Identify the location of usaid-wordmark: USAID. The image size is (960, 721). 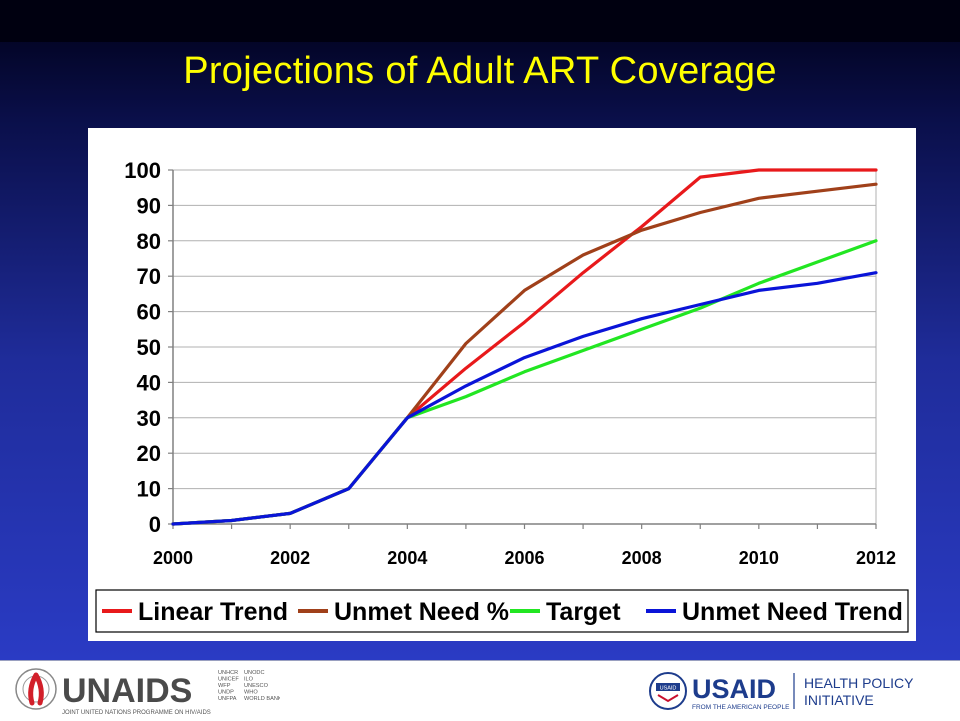
(734, 689).